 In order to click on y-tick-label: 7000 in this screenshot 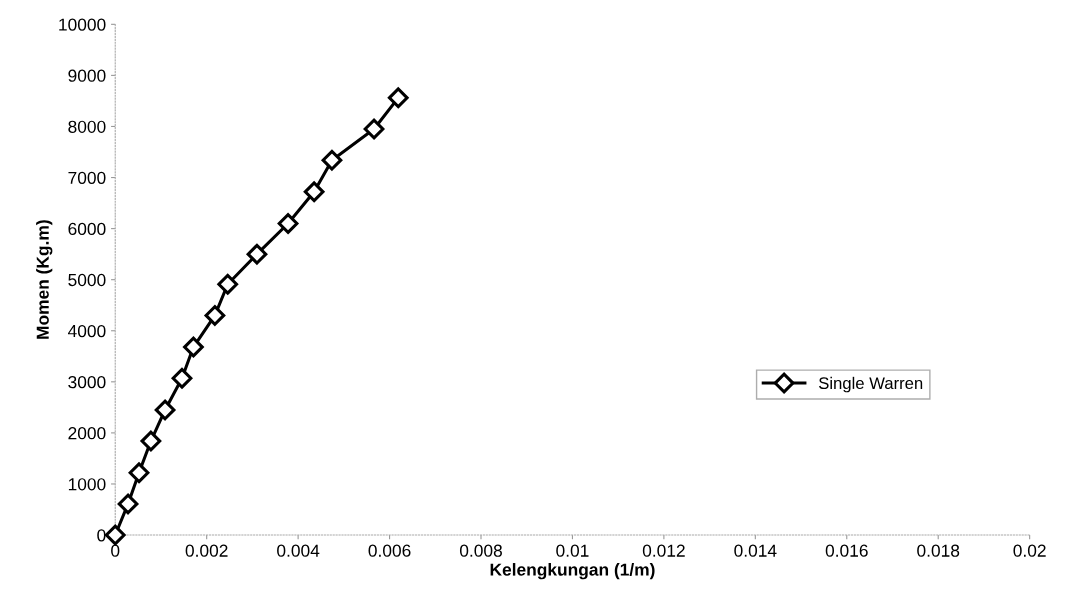, I will do `click(87, 177)`.